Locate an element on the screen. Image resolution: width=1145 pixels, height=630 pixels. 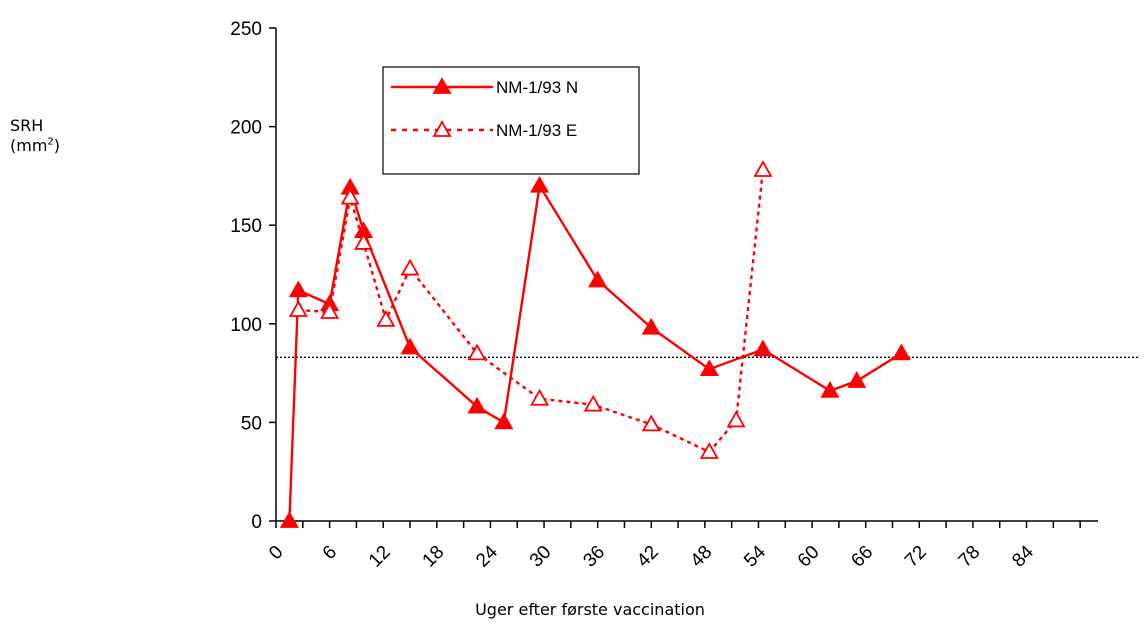
y-axis-unit-sup: 2 is located at coordinates (50, 142).